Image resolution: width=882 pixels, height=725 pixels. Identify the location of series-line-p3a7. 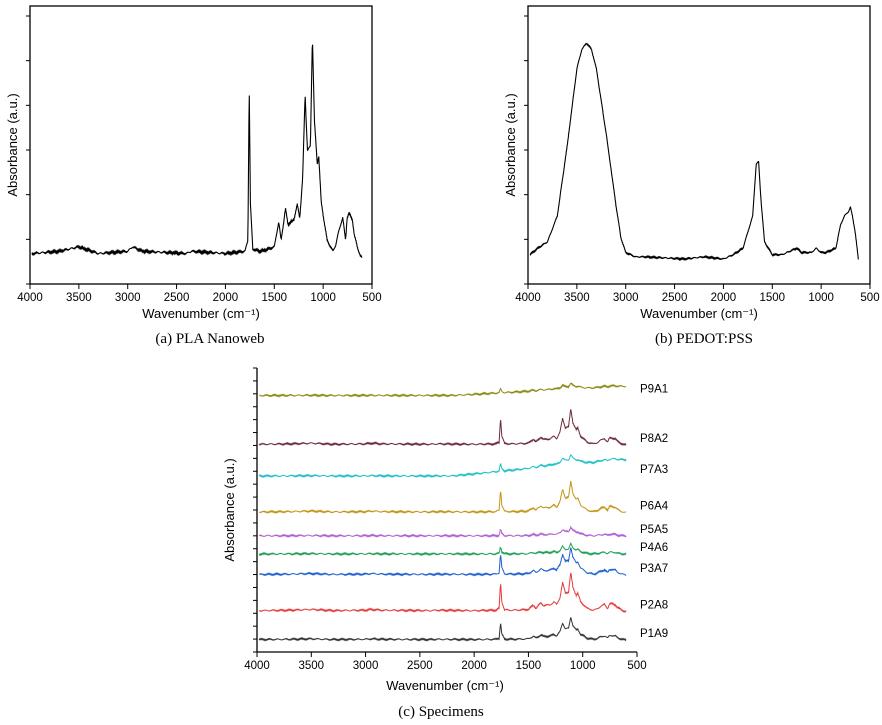
(442, 562).